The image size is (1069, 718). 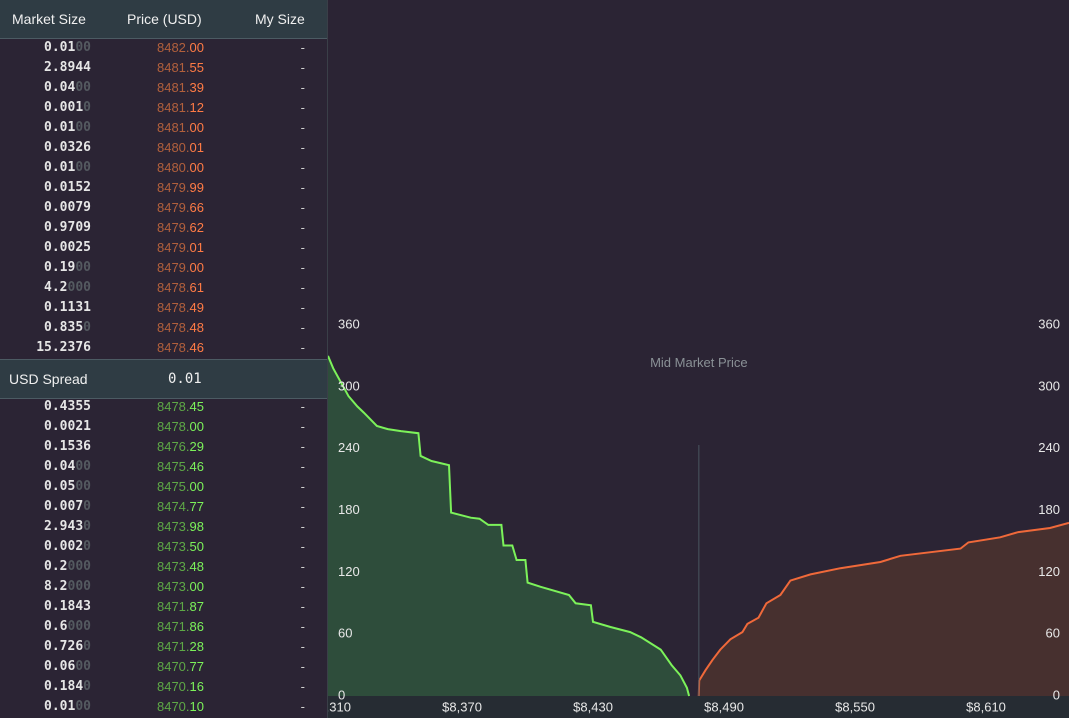 What do you see at coordinates (173, 666) in the screenshot?
I see `price-int: 8470.` at bounding box center [173, 666].